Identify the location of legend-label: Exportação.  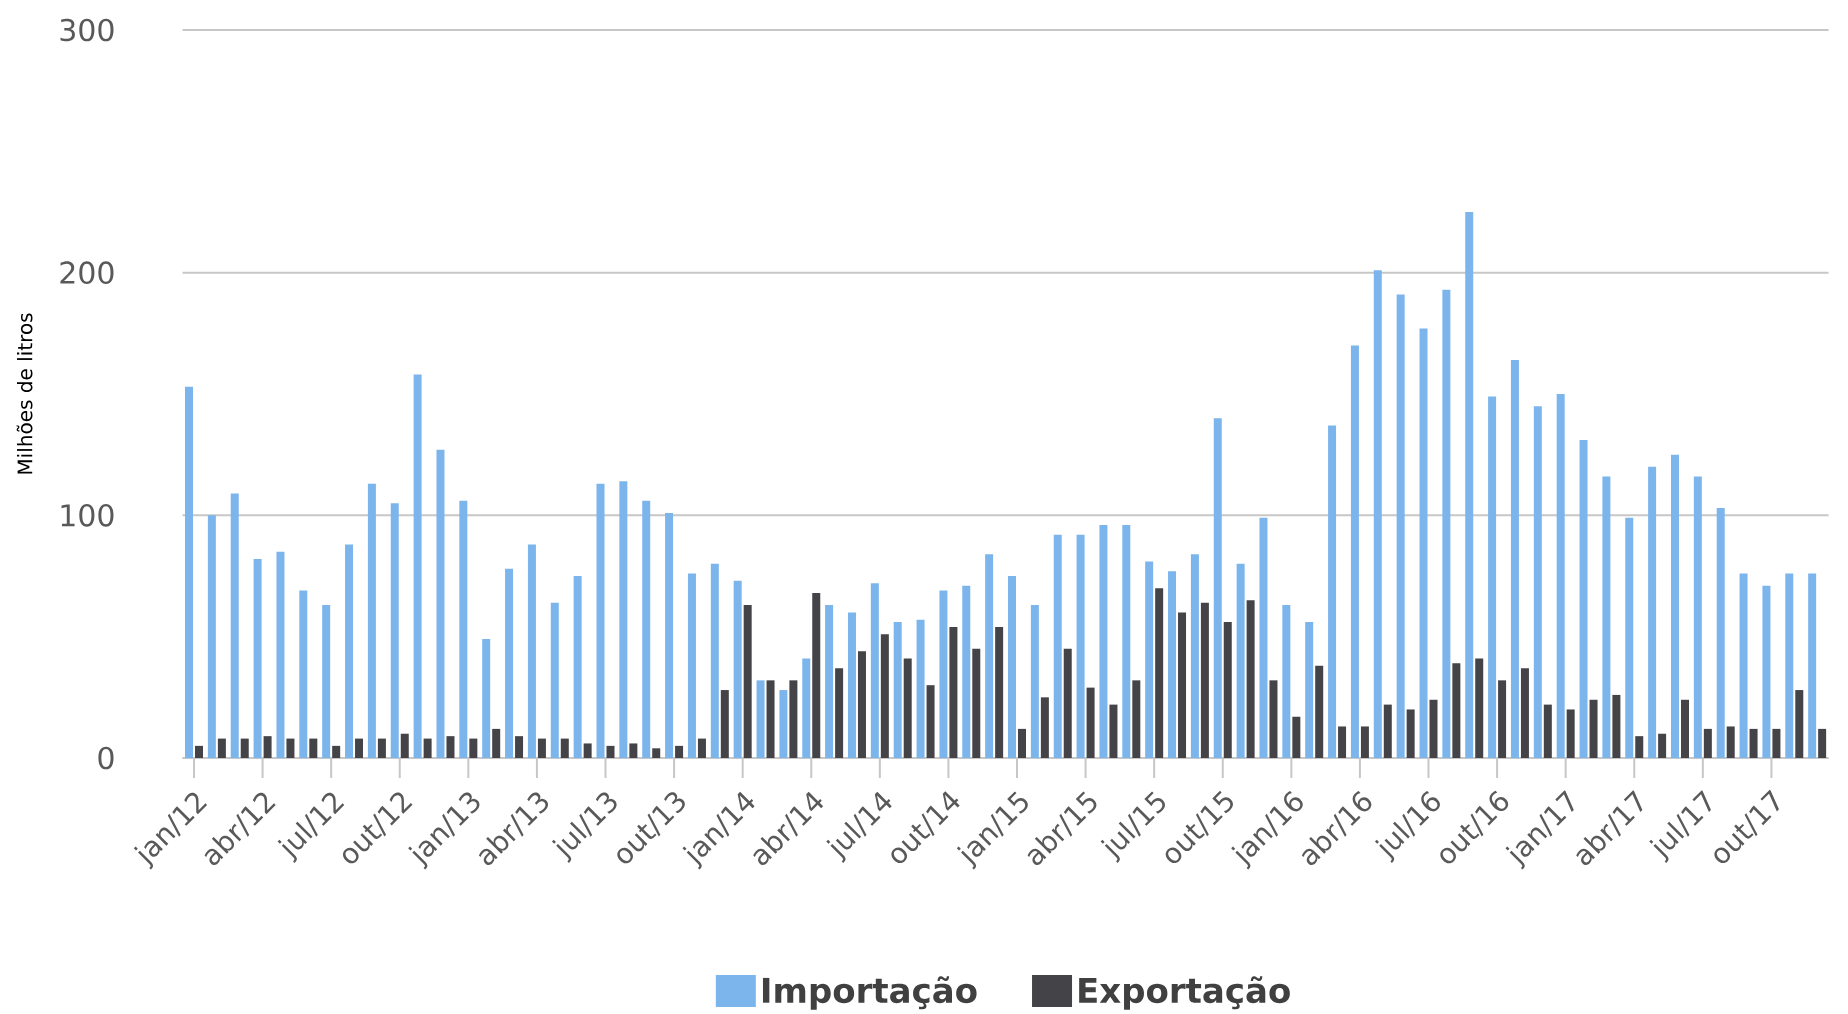
(1184, 993).